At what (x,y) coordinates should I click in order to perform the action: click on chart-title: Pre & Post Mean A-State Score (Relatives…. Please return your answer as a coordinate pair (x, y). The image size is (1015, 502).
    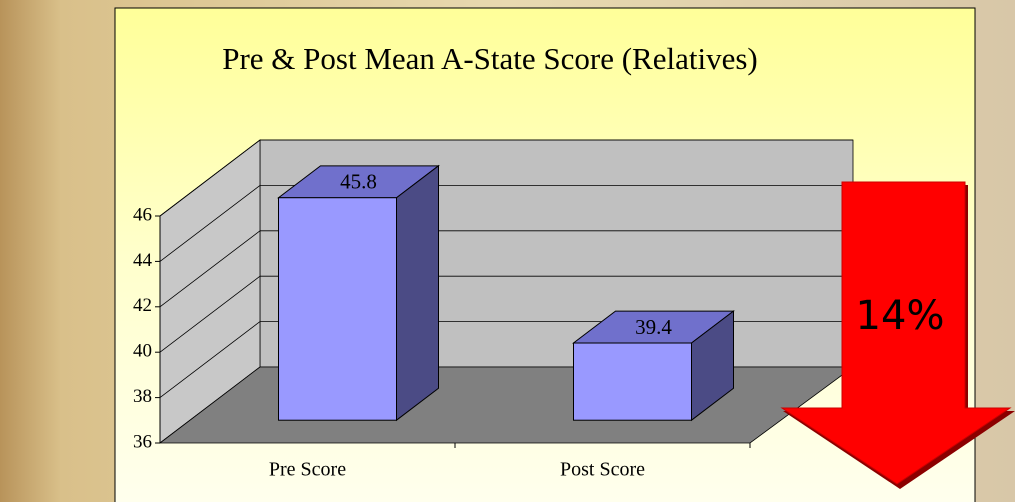
    Looking at the image, I should click on (490, 58).